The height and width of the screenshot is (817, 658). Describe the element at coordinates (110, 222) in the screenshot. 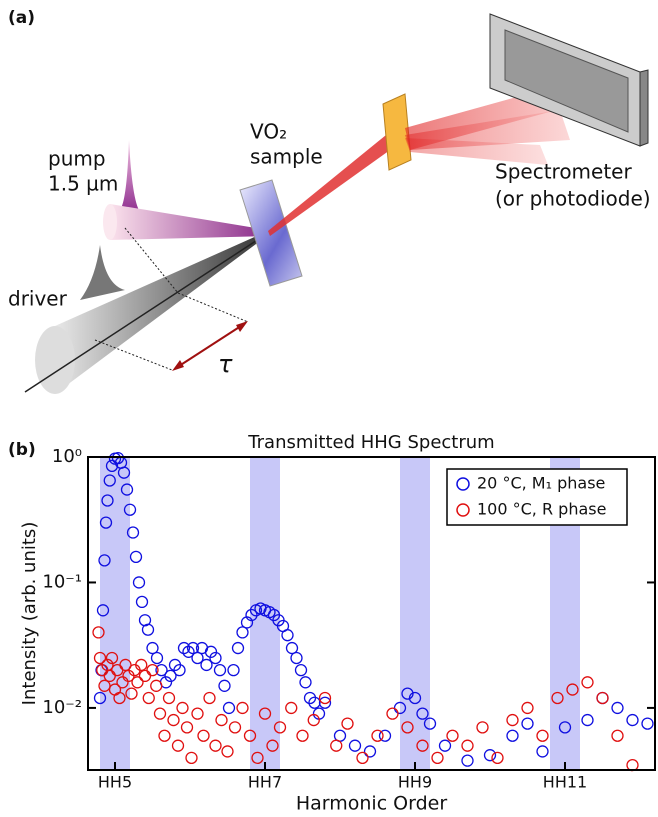

I see `pump-end` at that location.